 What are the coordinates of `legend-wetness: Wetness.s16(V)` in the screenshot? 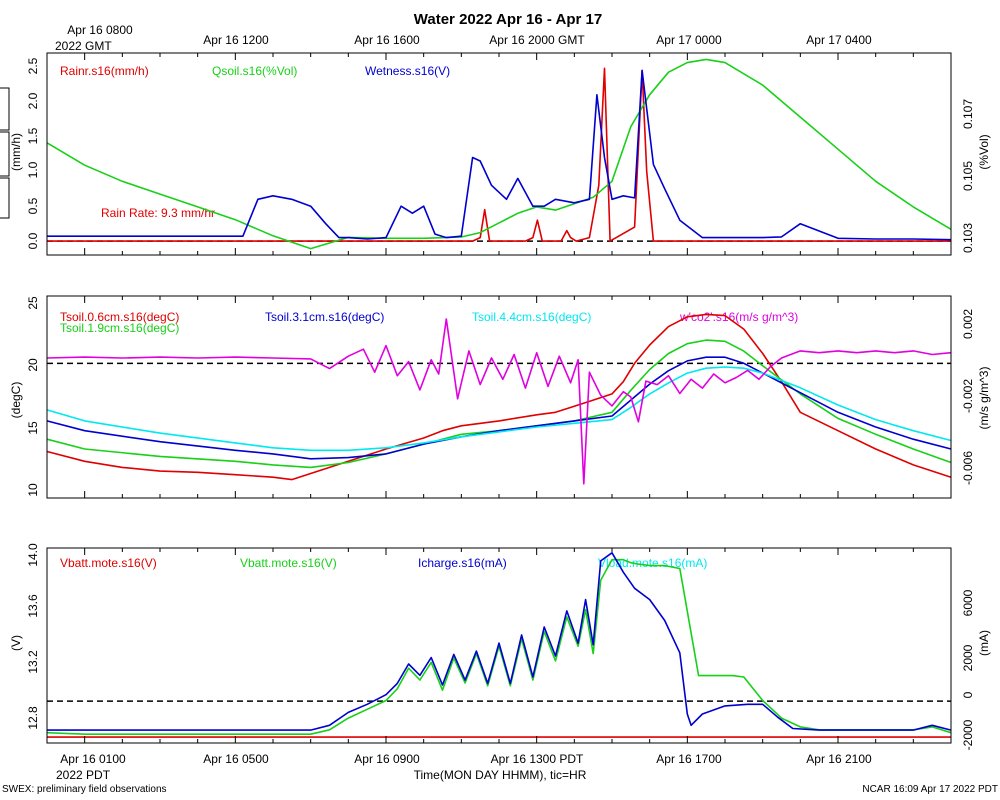 It's located at (407, 71).